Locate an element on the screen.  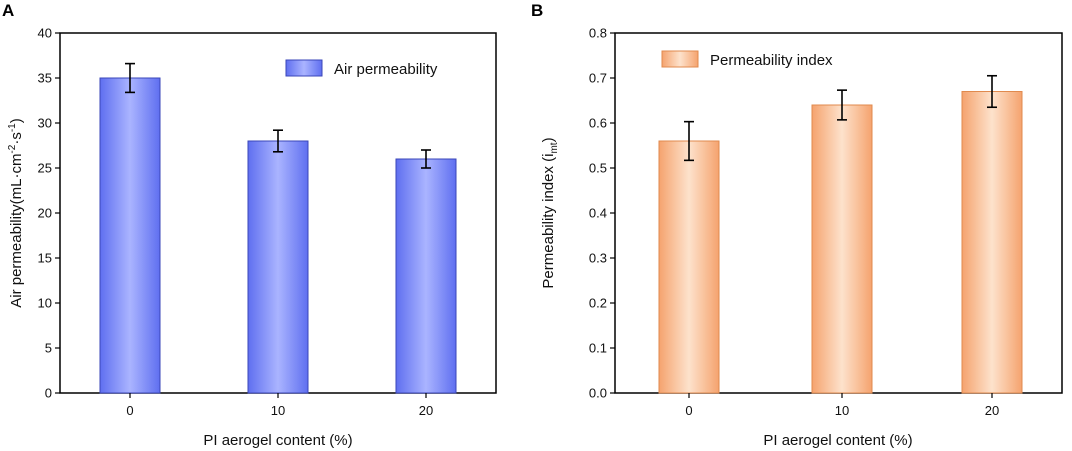
panel-a-legend-swatch is located at coordinates (304, 68).